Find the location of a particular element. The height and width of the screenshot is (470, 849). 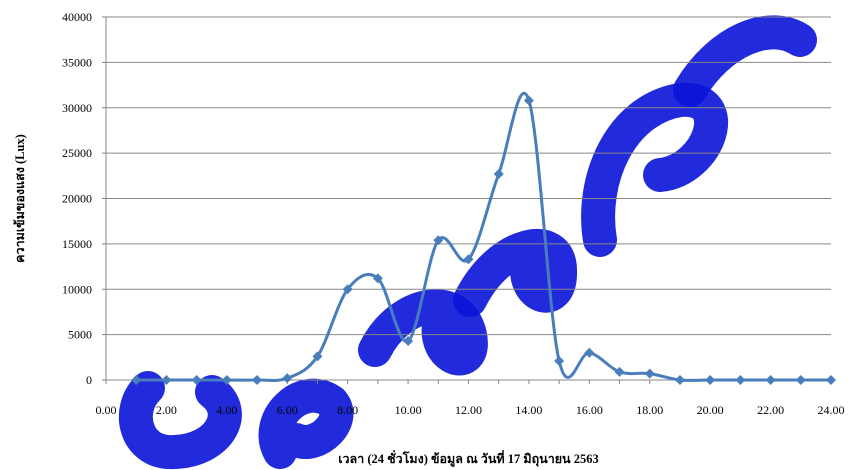

x-tick-label: 24.00 is located at coordinates (831, 410).